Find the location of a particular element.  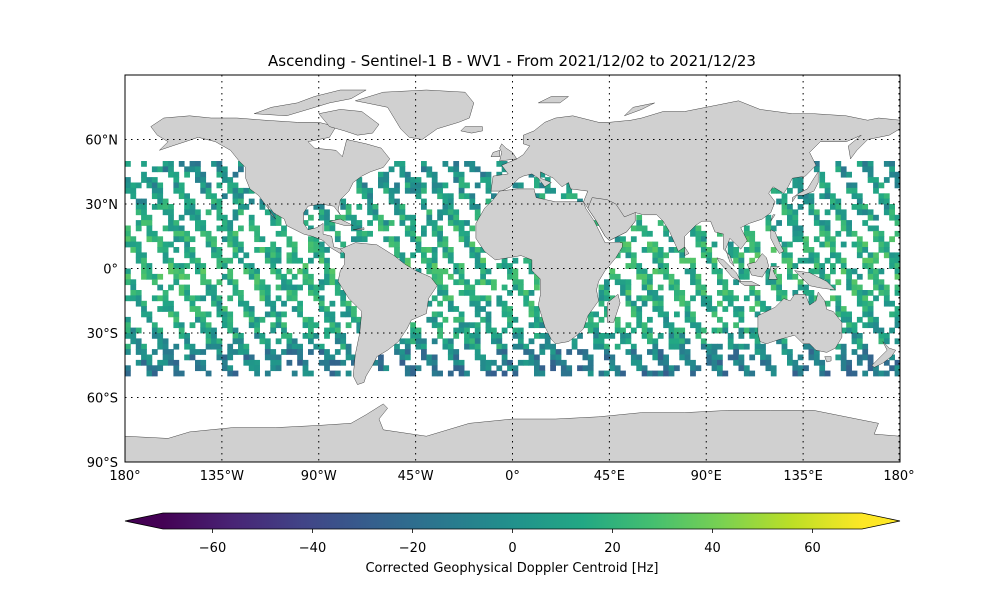

latitude-labels: 60°N30°N0°30°S60°S90°S is located at coordinates (101, 303).